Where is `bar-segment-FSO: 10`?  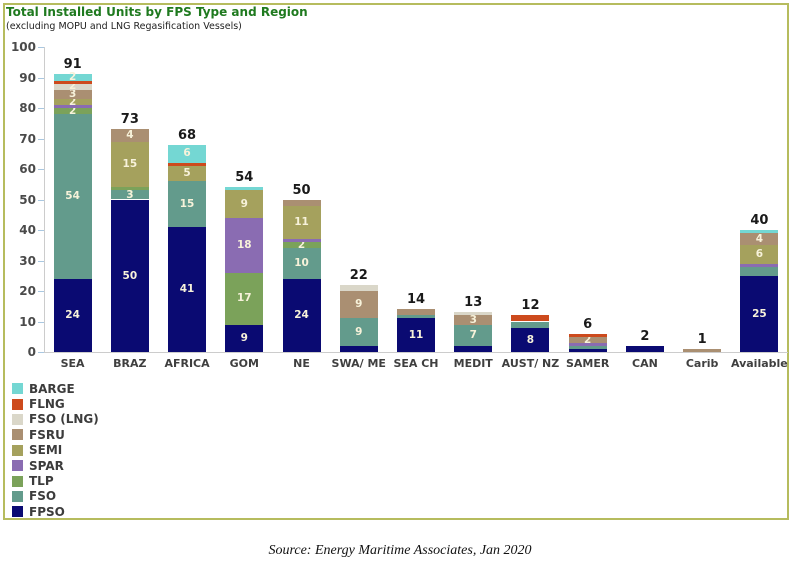
bar-segment-FSO: 10 is located at coordinates (301, 263).